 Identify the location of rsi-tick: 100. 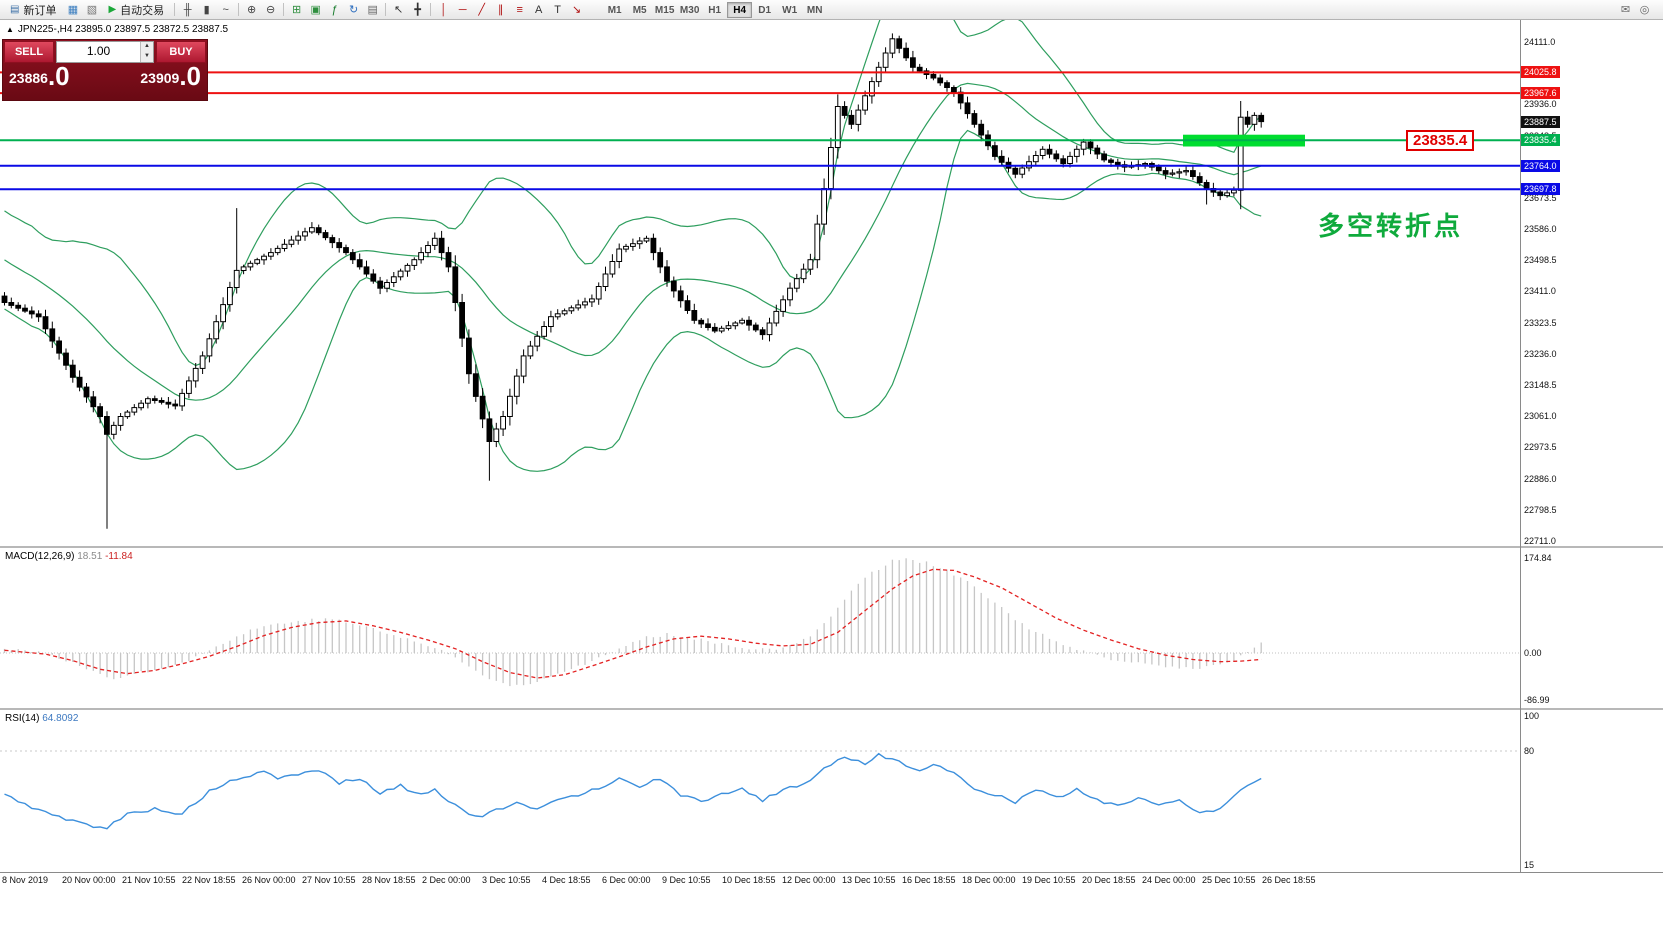
(1532, 716).